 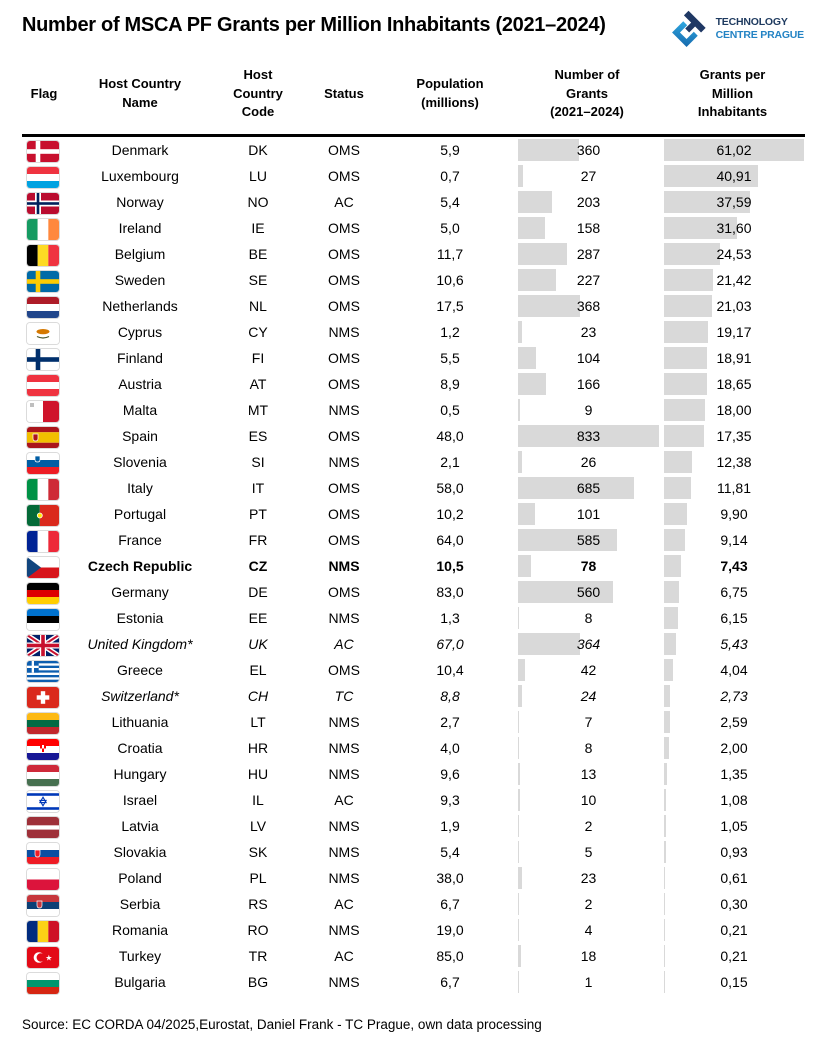 What do you see at coordinates (140, 202) in the screenshot?
I see `country-name: Norway` at bounding box center [140, 202].